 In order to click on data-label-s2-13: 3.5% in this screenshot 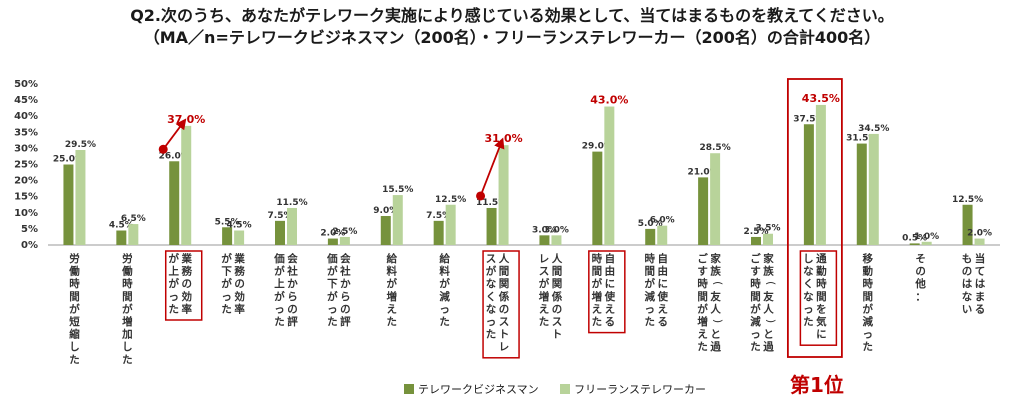, I will do `click(768, 229)`.